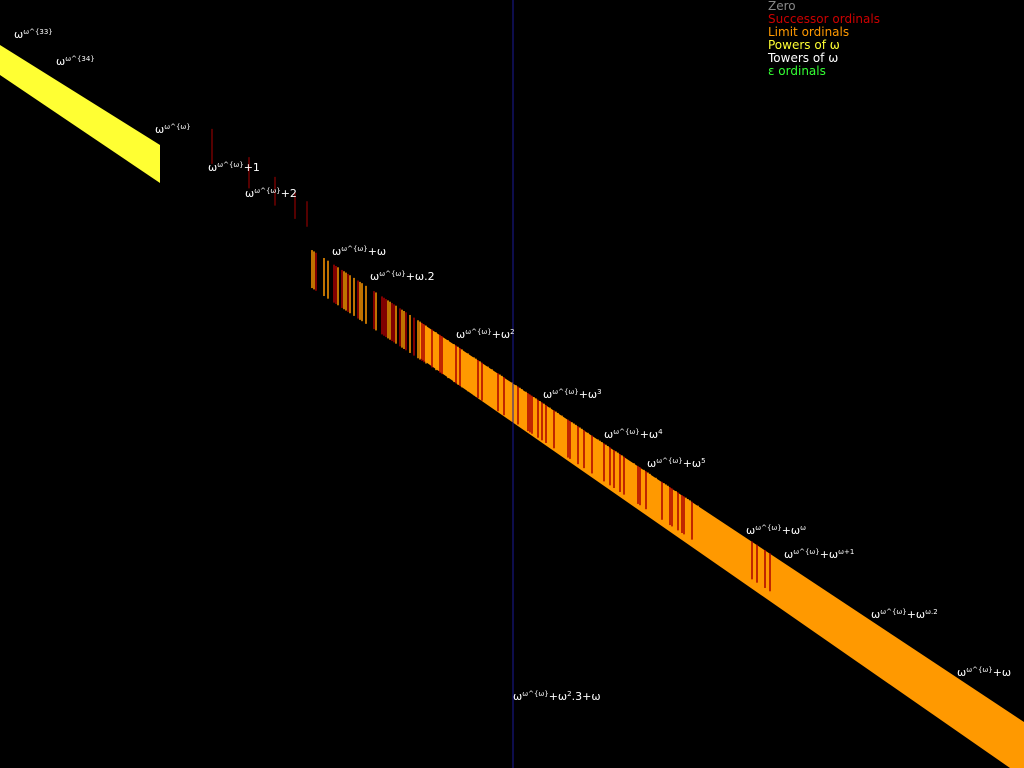  I want to click on superscript: 5, so click(703, 461).